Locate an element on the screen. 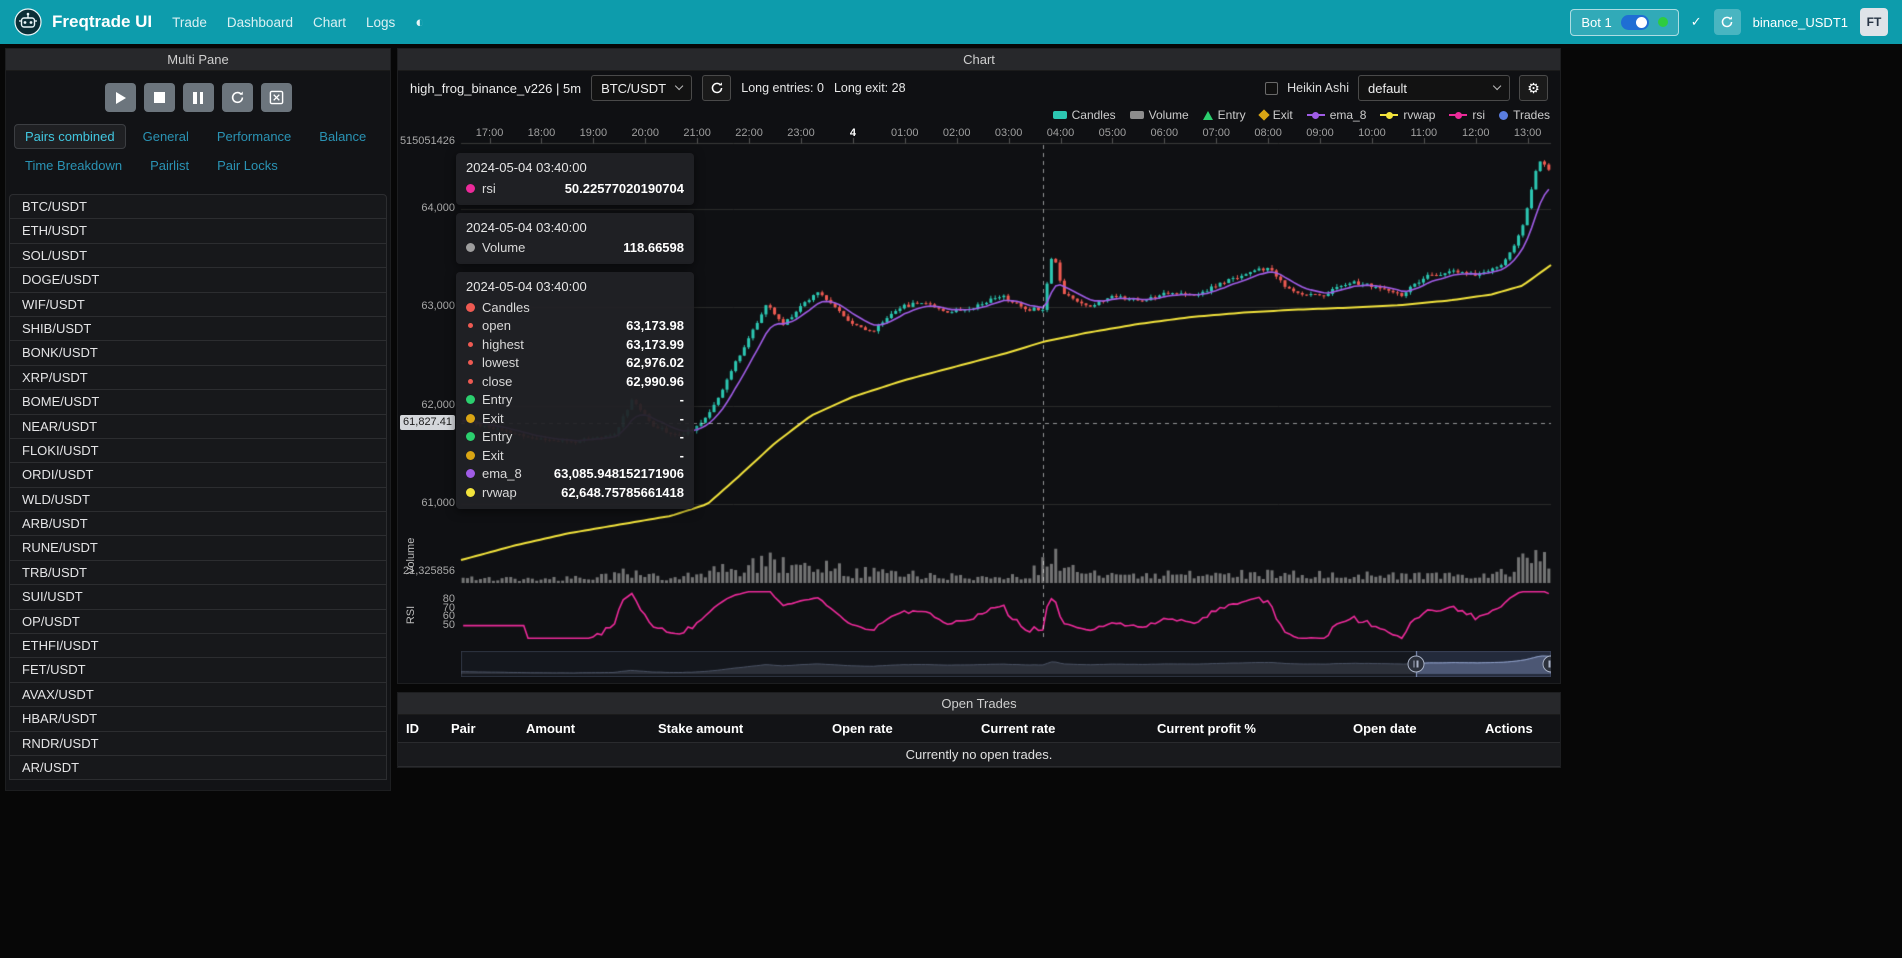  pair-list-item: SHIB/USDT is located at coordinates (198, 328).